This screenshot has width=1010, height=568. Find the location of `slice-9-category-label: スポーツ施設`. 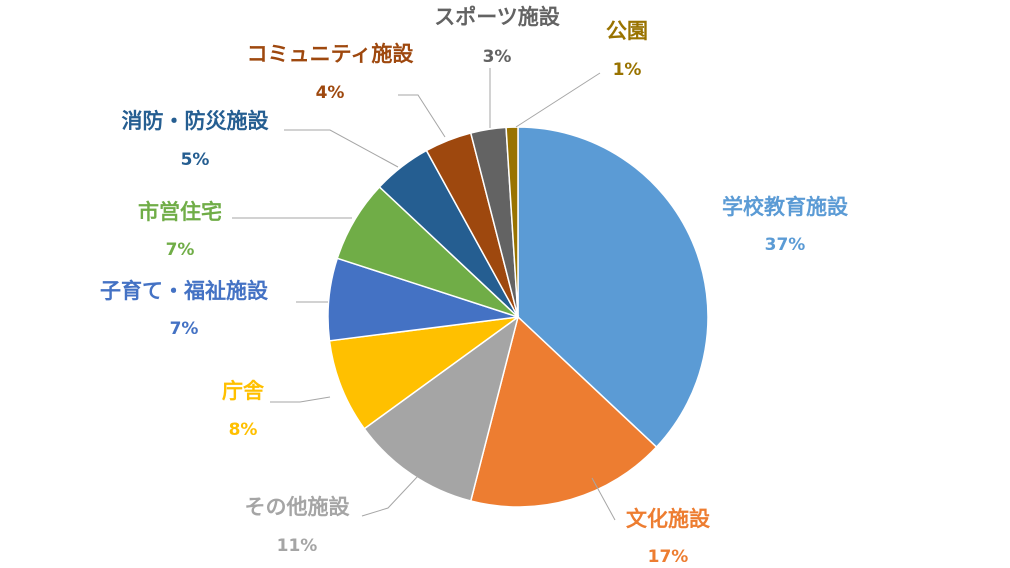

slice-9-category-label: スポーツ施設 is located at coordinates (497, 17).